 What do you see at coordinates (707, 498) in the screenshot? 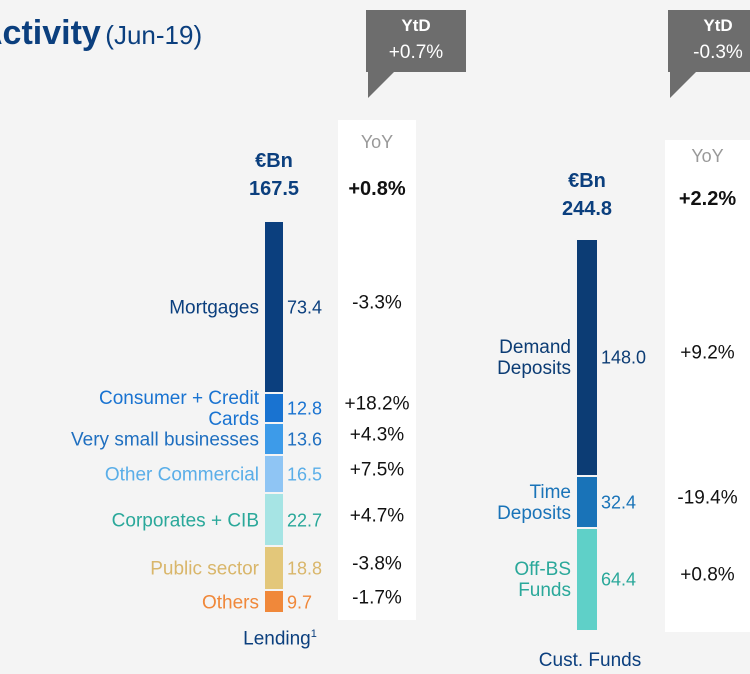
I see `yoy-label: -19.4%` at bounding box center [707, 498].